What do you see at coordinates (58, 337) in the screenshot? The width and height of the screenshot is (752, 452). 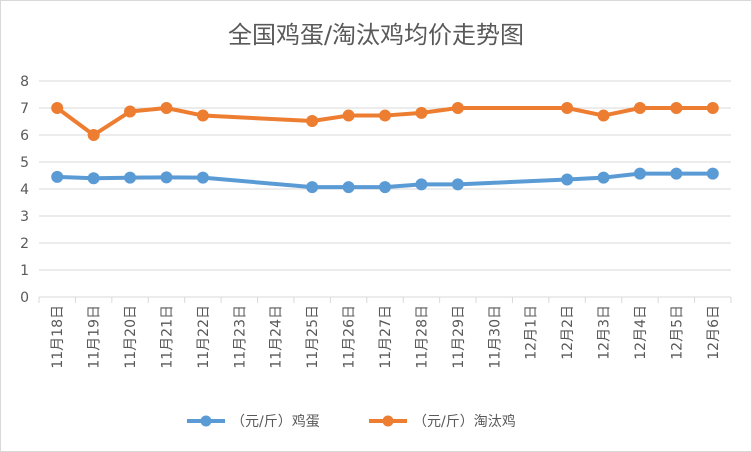 I see `x-tick-label: 11月18日` at bounding box center [58, 337].